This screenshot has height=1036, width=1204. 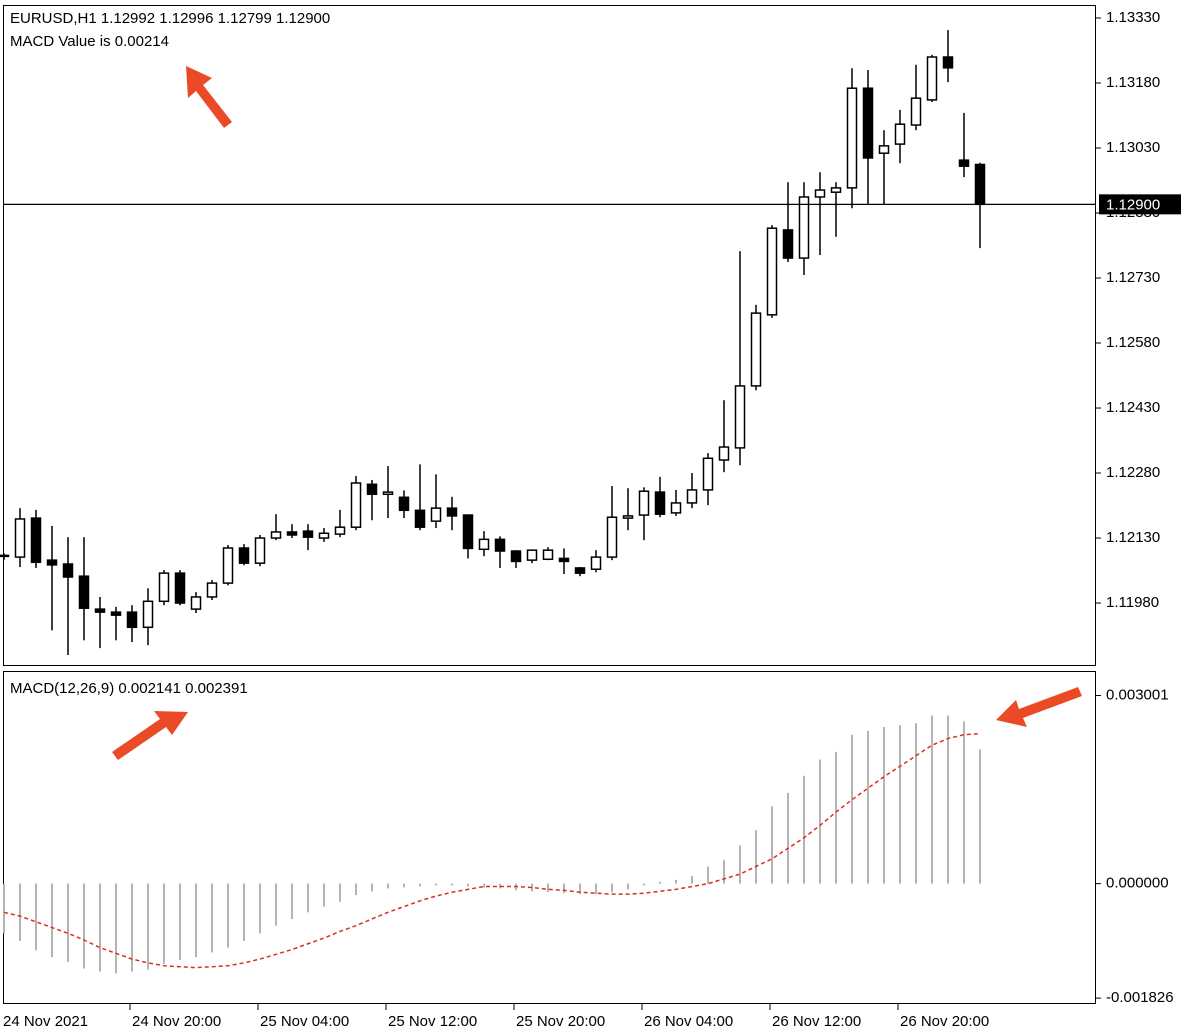 I want to click on y-tick-label: 0.003001, so click(x=1137, y=694).